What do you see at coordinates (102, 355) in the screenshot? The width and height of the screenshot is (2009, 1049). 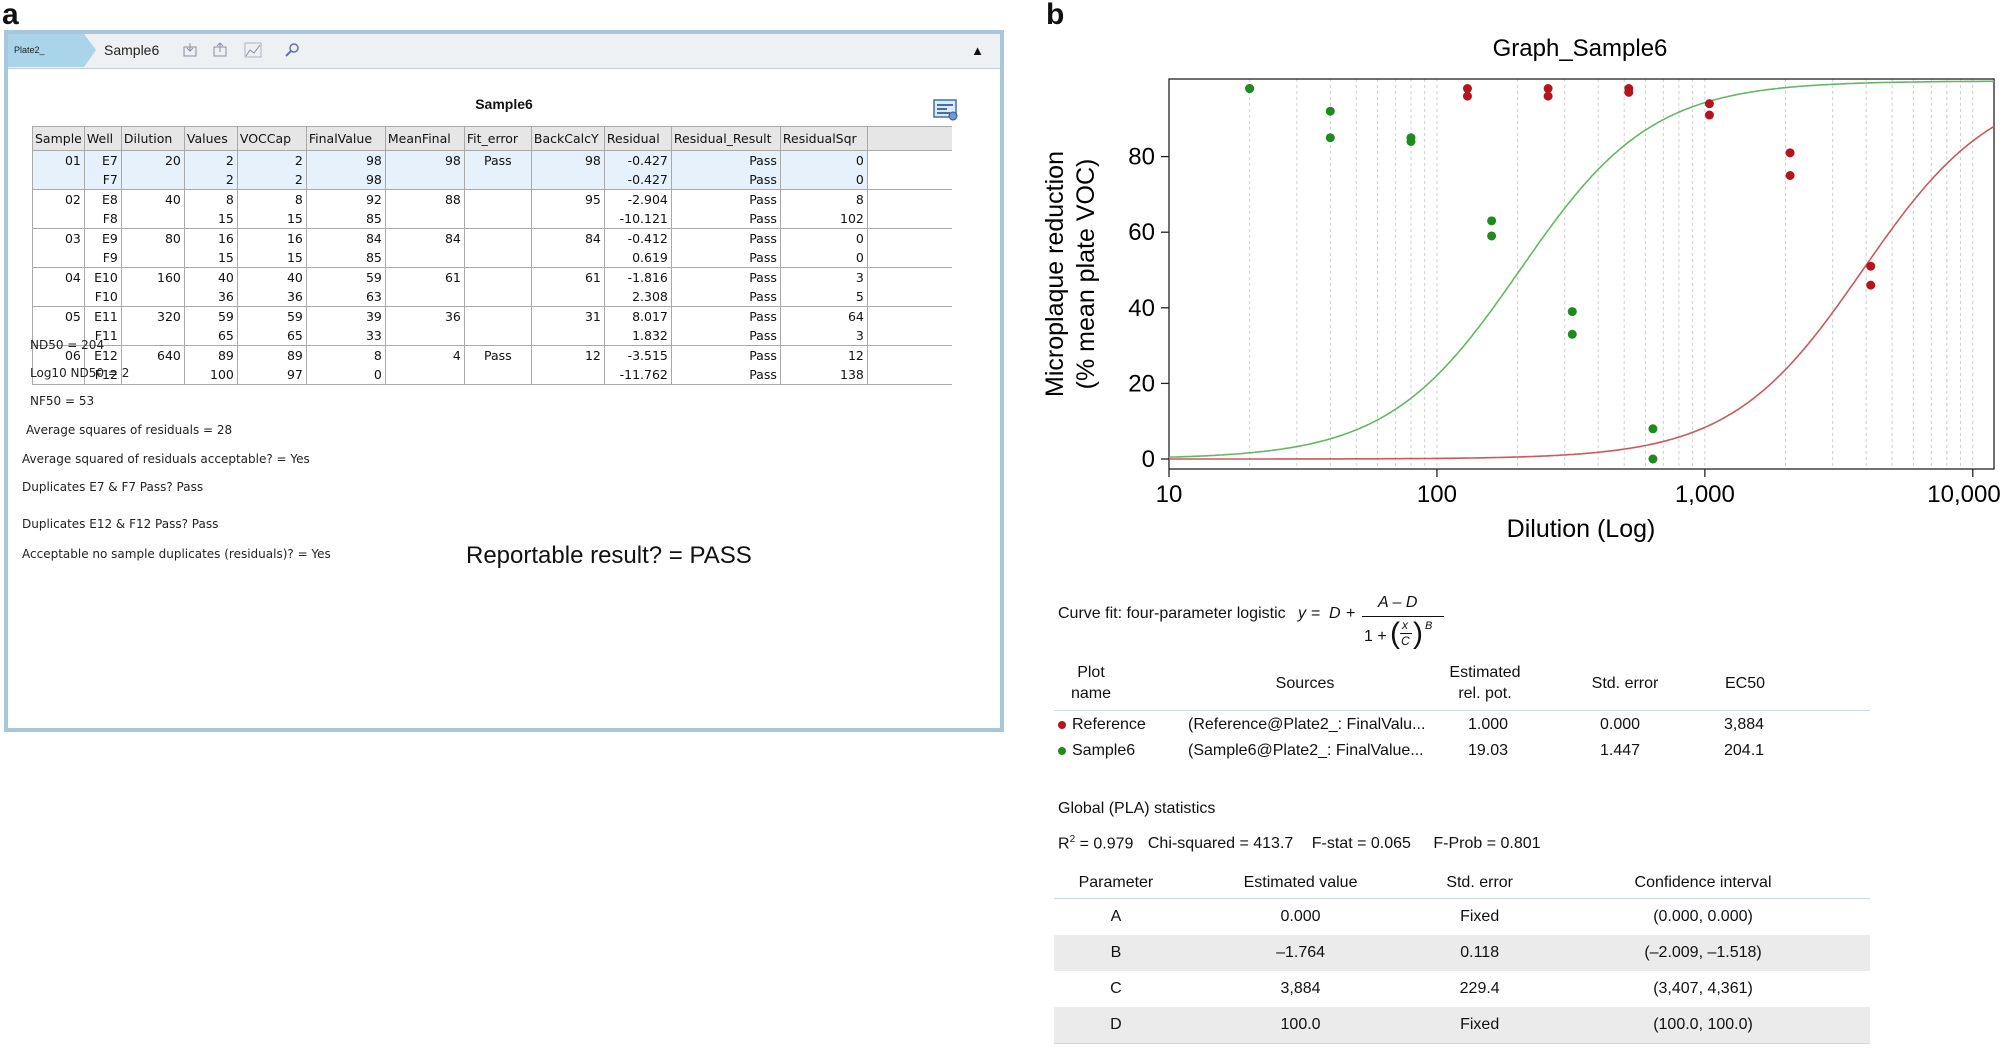 I see `cell-well: E12` at bounding box center [102, 355].